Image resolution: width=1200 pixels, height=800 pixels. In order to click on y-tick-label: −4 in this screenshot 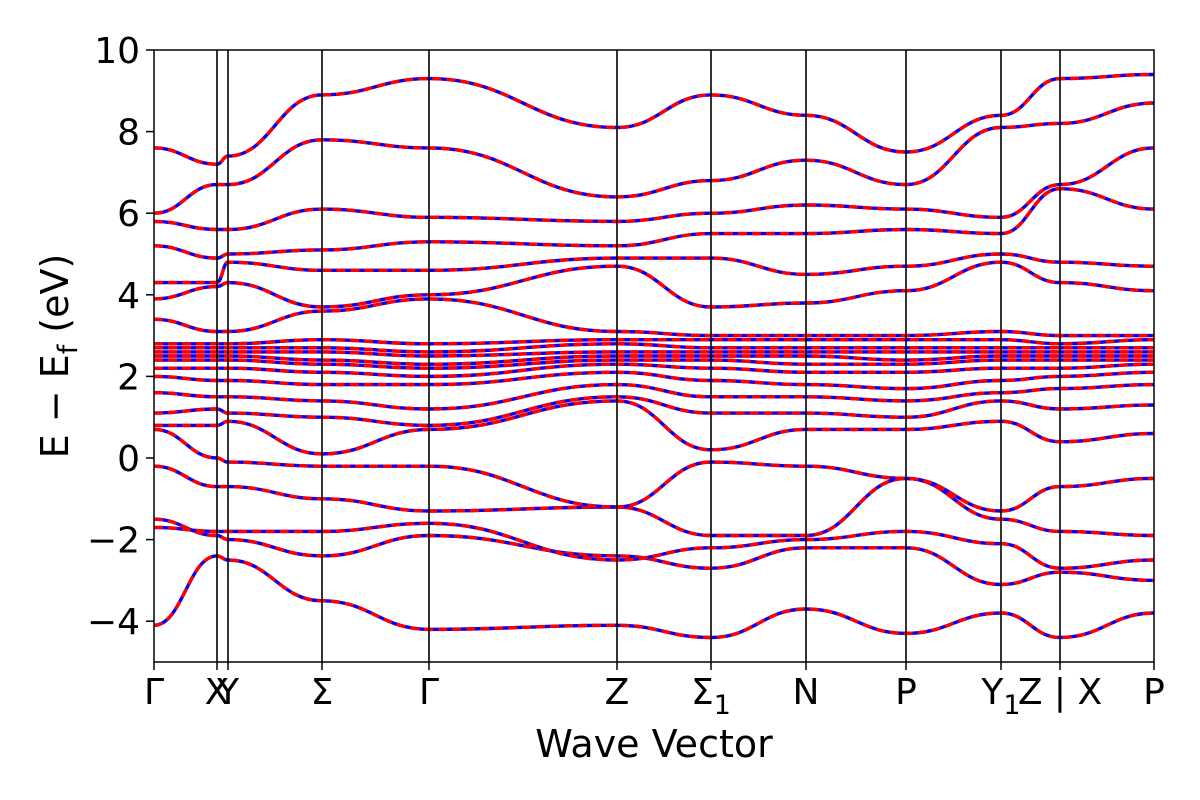, I will do `click(113, 622)`.